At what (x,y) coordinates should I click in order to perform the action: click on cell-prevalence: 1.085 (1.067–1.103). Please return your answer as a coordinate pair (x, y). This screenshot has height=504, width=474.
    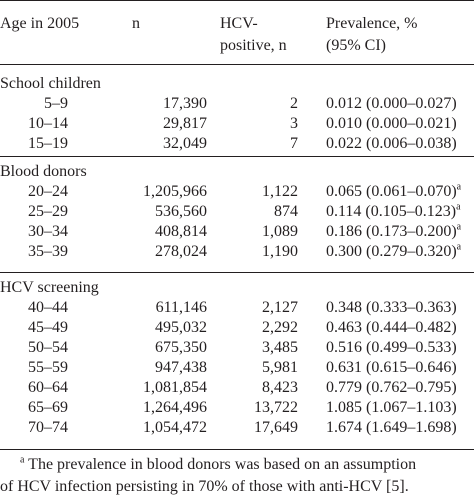
    Looking at the image, I should click on (391, 408).